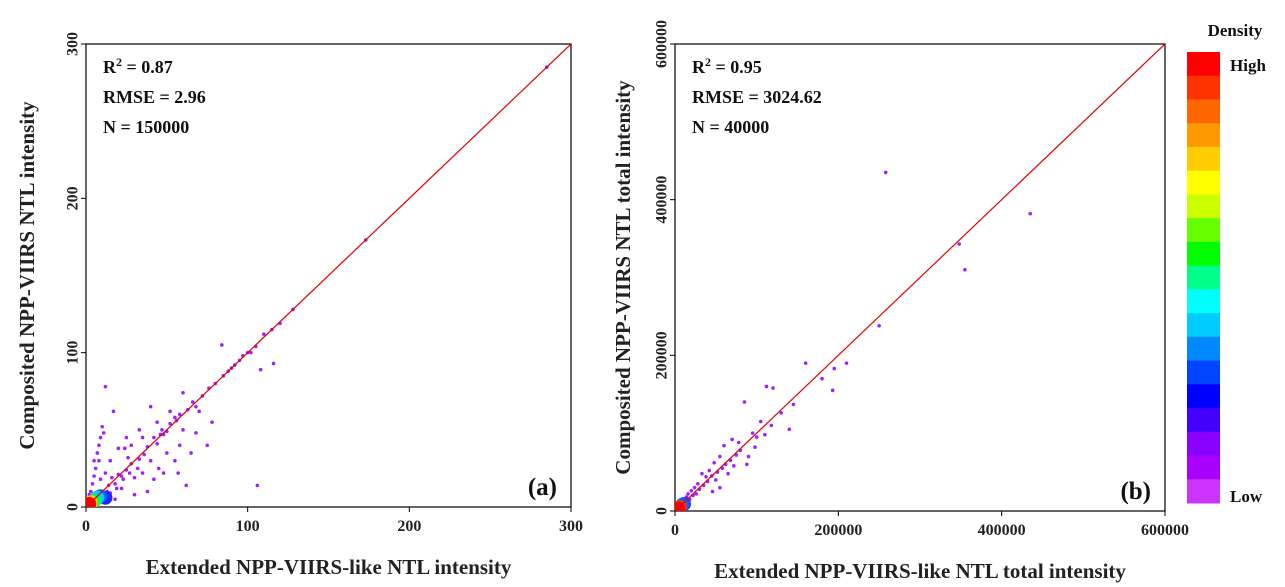 The width and height of the screenshot is (1285, 587). Describe the element at coordinates (1226, 263) in the screenshot. I see `density-legend: Density High Low` at that location.